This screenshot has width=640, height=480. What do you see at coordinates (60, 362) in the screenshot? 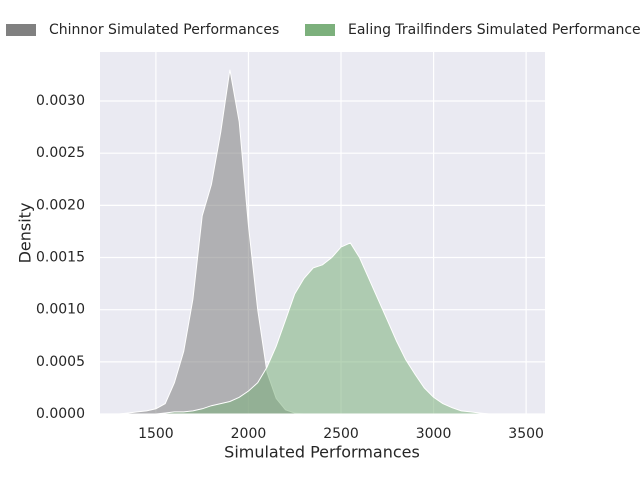
I see `y-tick-label: 0.0005` at bounding box center [60, 362].